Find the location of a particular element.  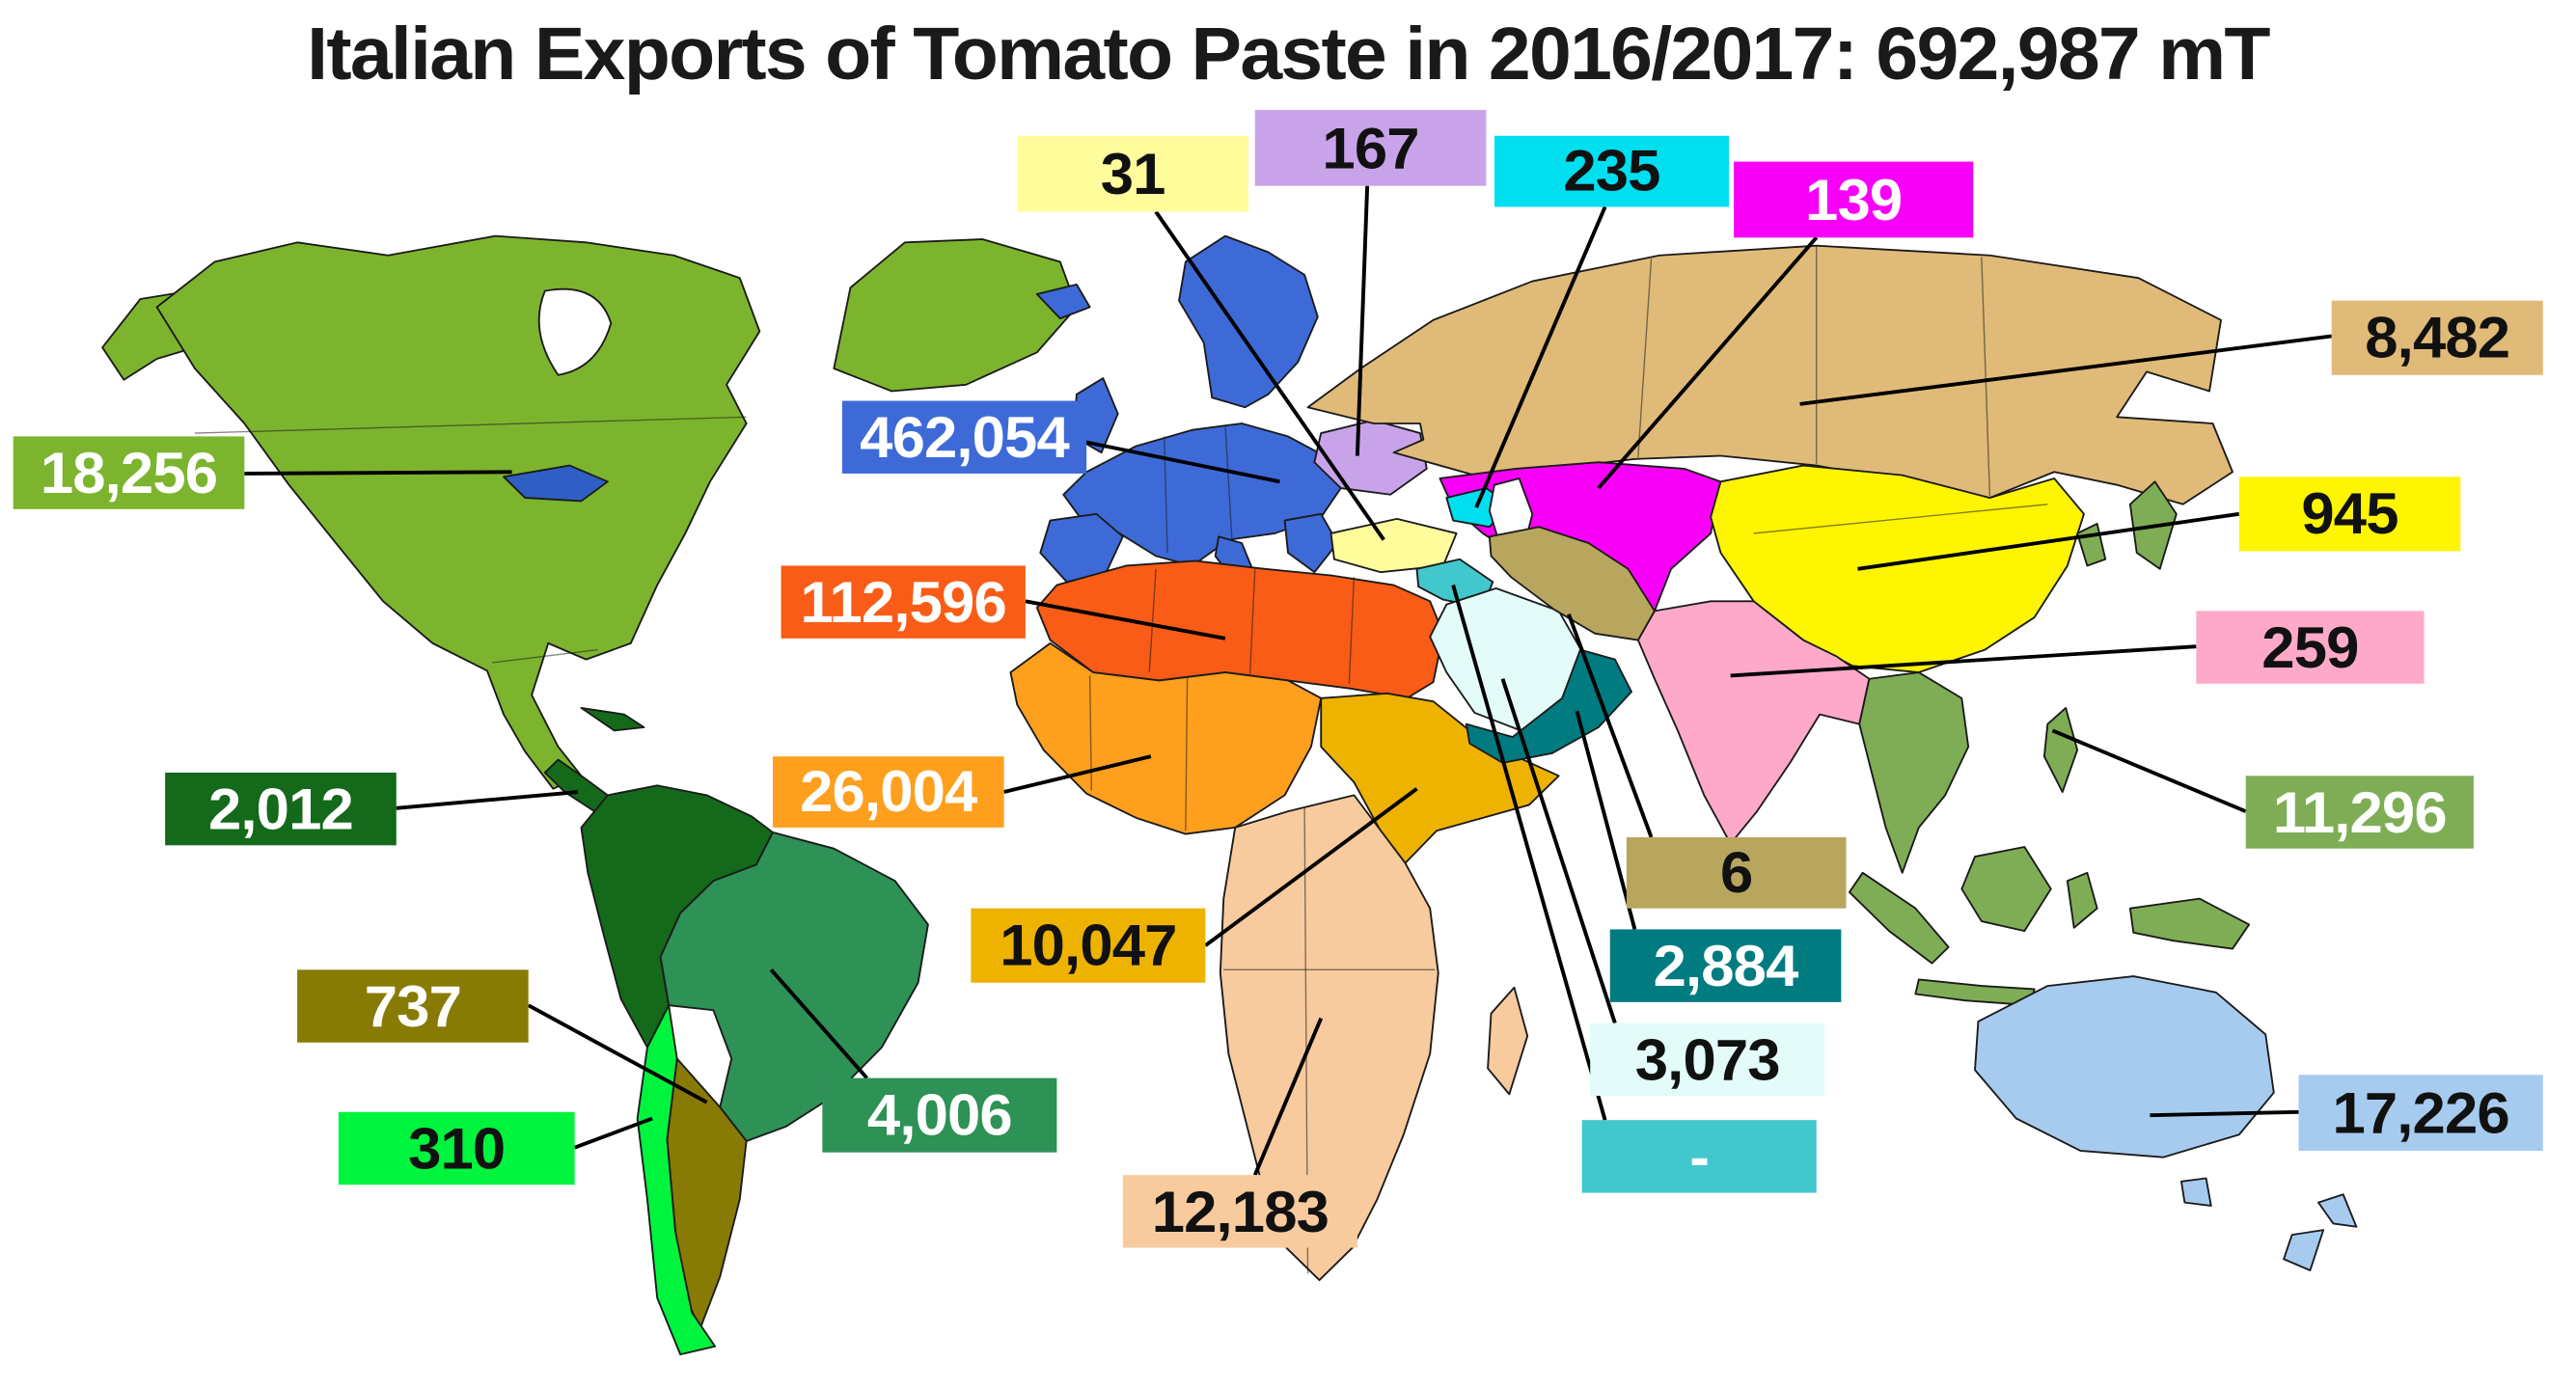

leader-line-turkey is located at coordinates (1270, 375).